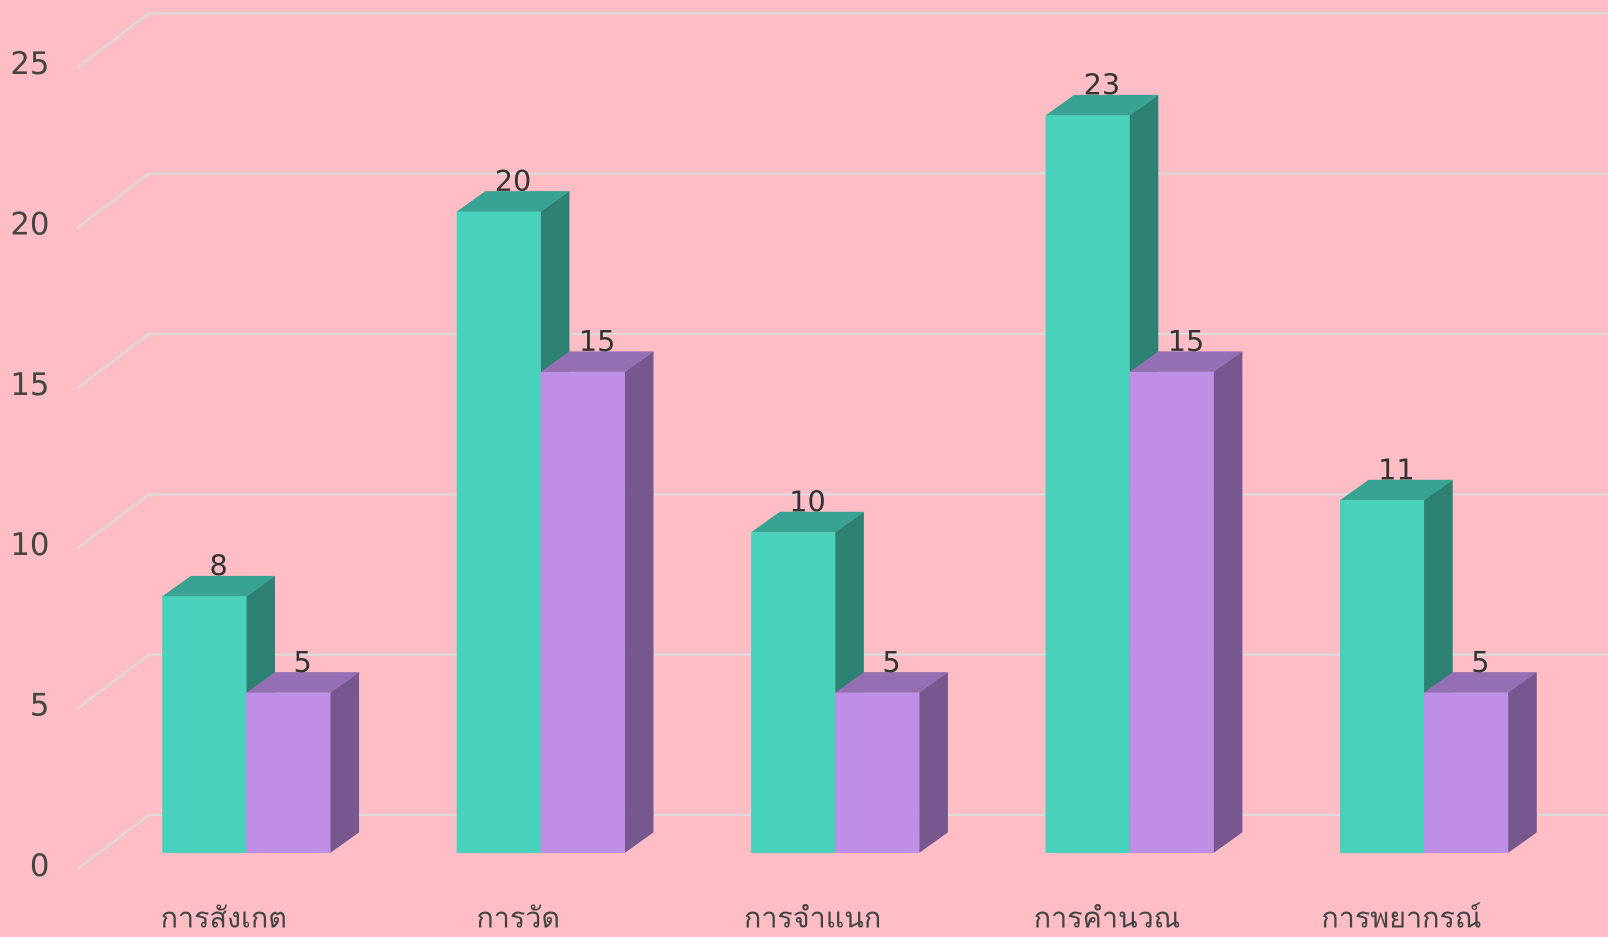 This screenshot has width=1608, height=937. I want to click on data-label: 23, so click(1102, 85).